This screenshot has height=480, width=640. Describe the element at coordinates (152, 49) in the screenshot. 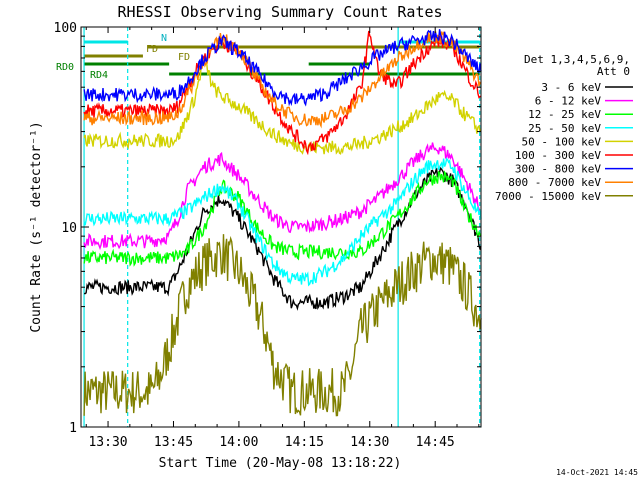

I see `flag-label-1: FD` at that location.